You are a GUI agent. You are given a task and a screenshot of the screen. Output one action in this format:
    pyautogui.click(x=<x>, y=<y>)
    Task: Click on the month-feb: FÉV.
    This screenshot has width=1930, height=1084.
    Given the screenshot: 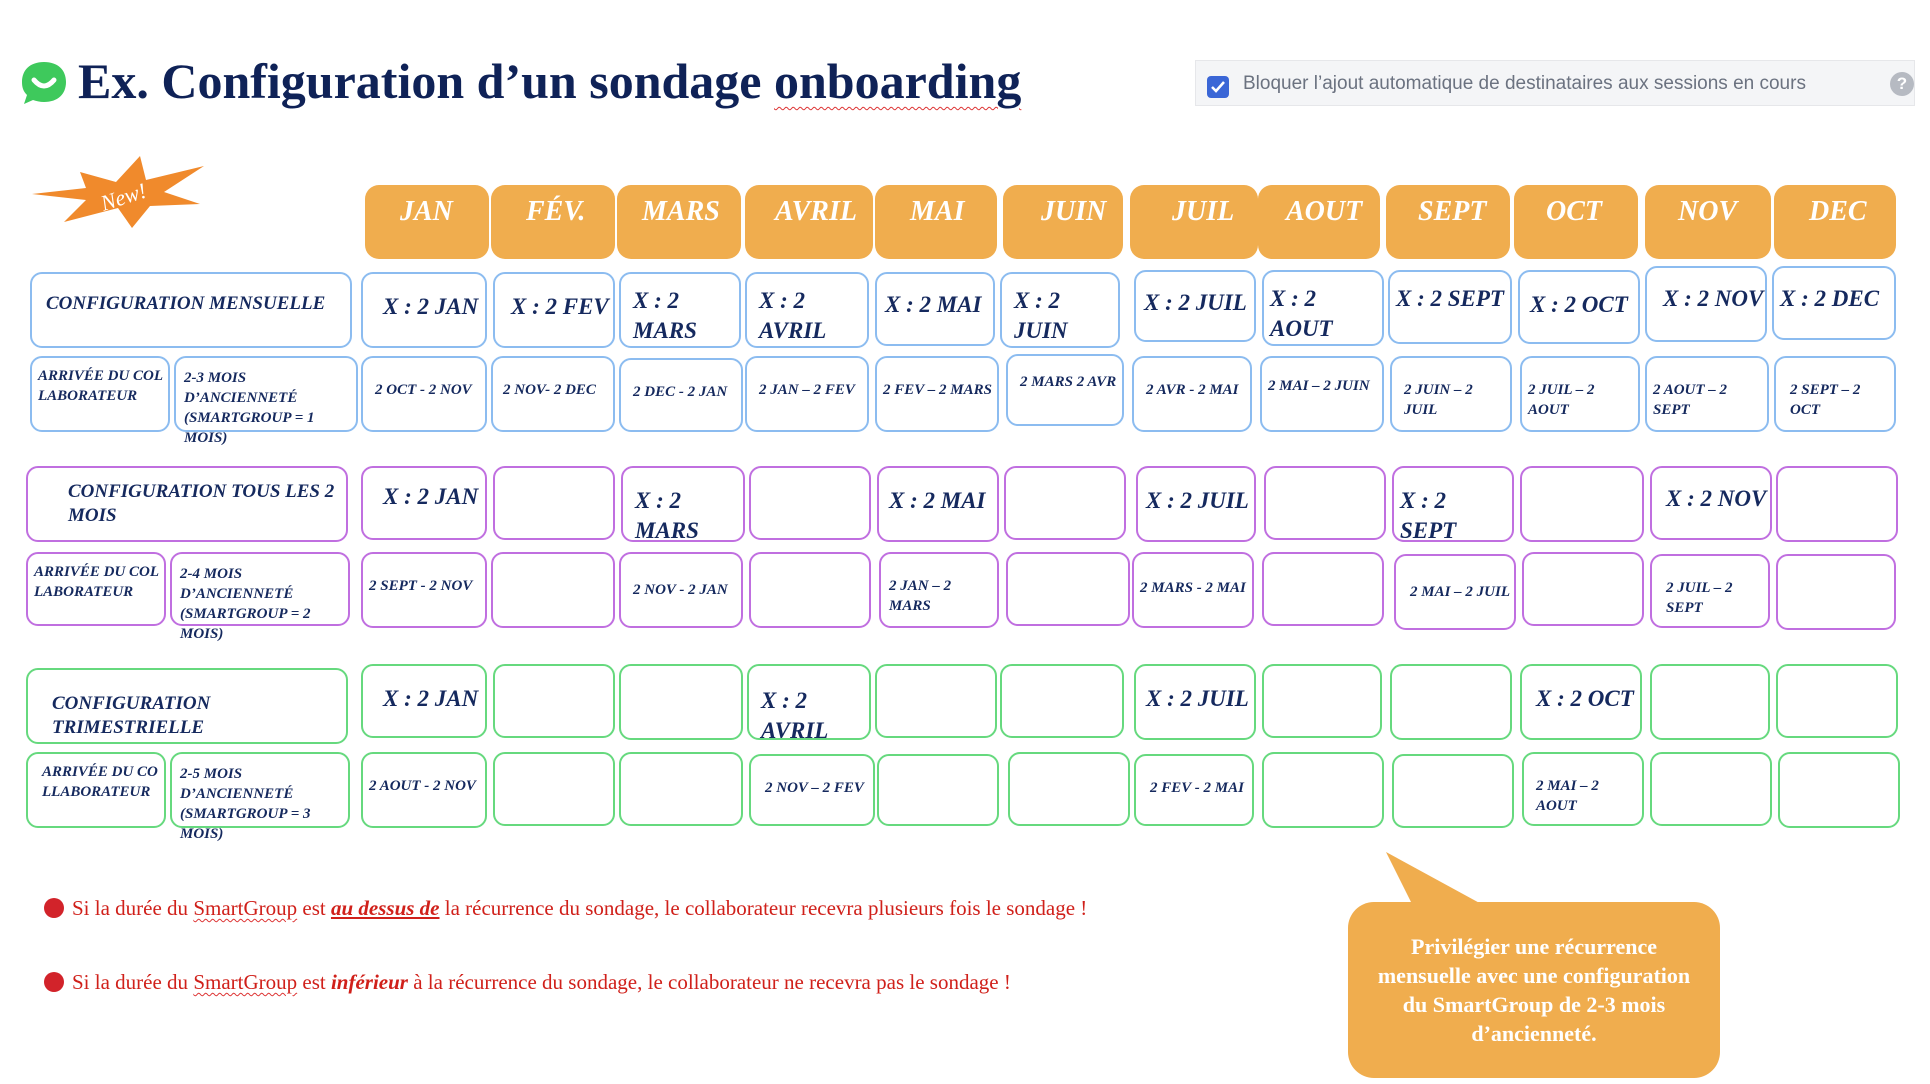 What is the action you would take?
    pyautogui.click(x=553, y=222)
    